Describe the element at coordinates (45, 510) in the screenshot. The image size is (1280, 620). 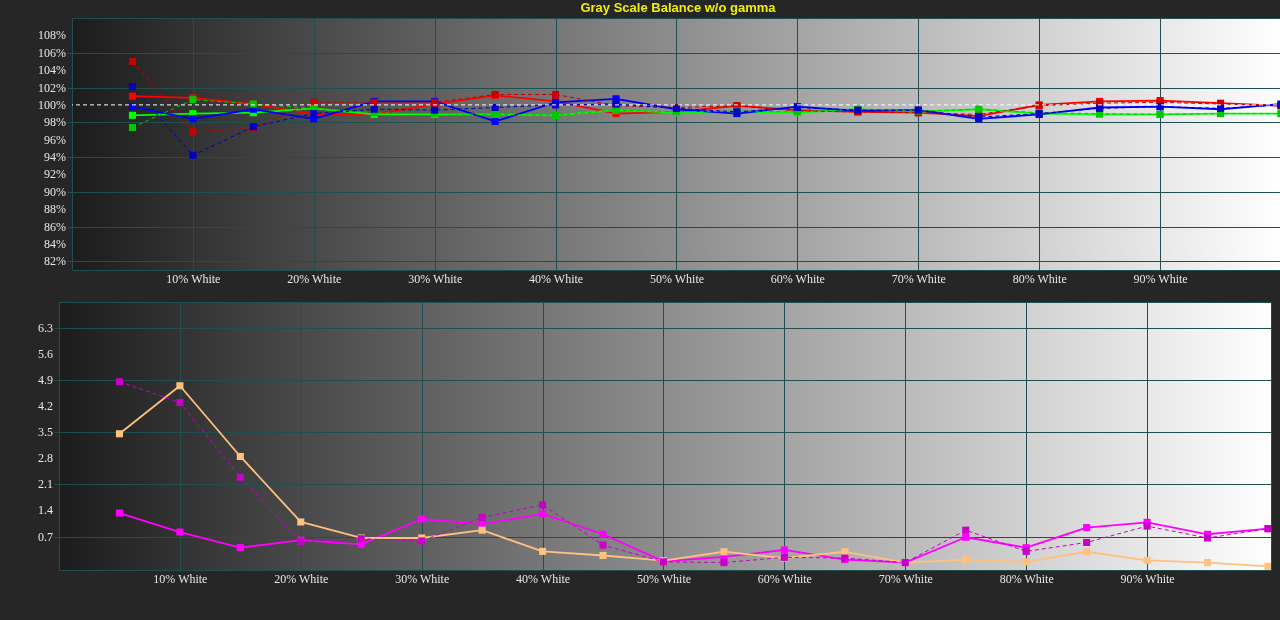
I see `y-tick-label: 1.4` at that location.